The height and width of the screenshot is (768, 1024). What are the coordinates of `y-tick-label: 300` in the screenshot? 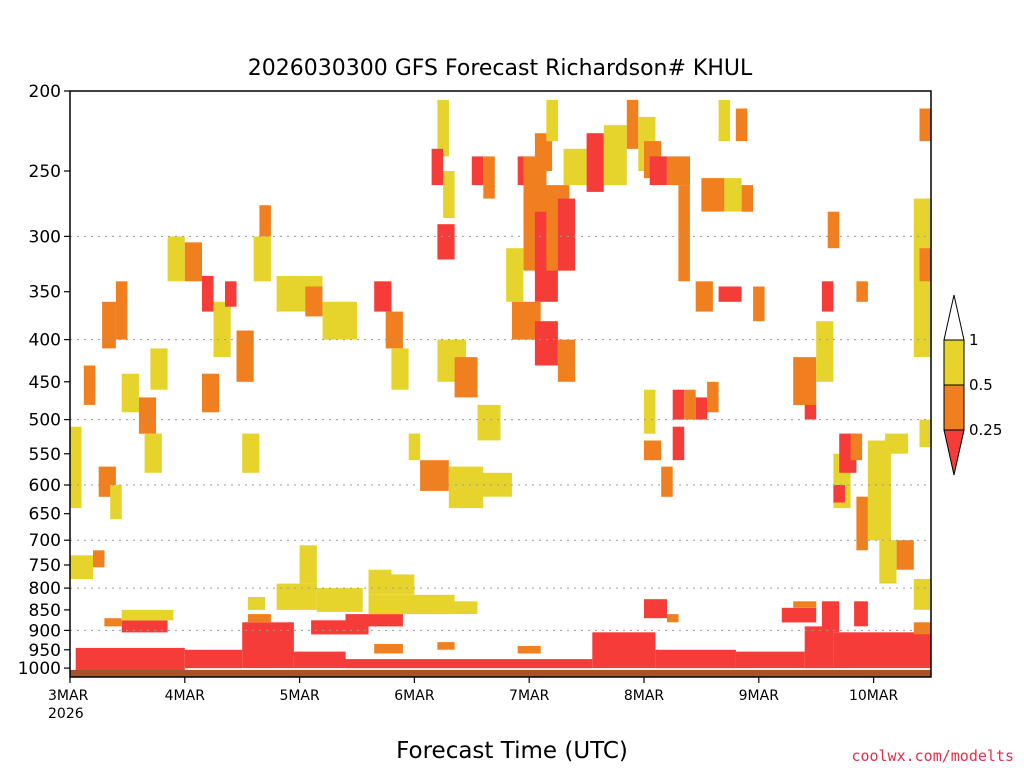 It's located at (45, 237).